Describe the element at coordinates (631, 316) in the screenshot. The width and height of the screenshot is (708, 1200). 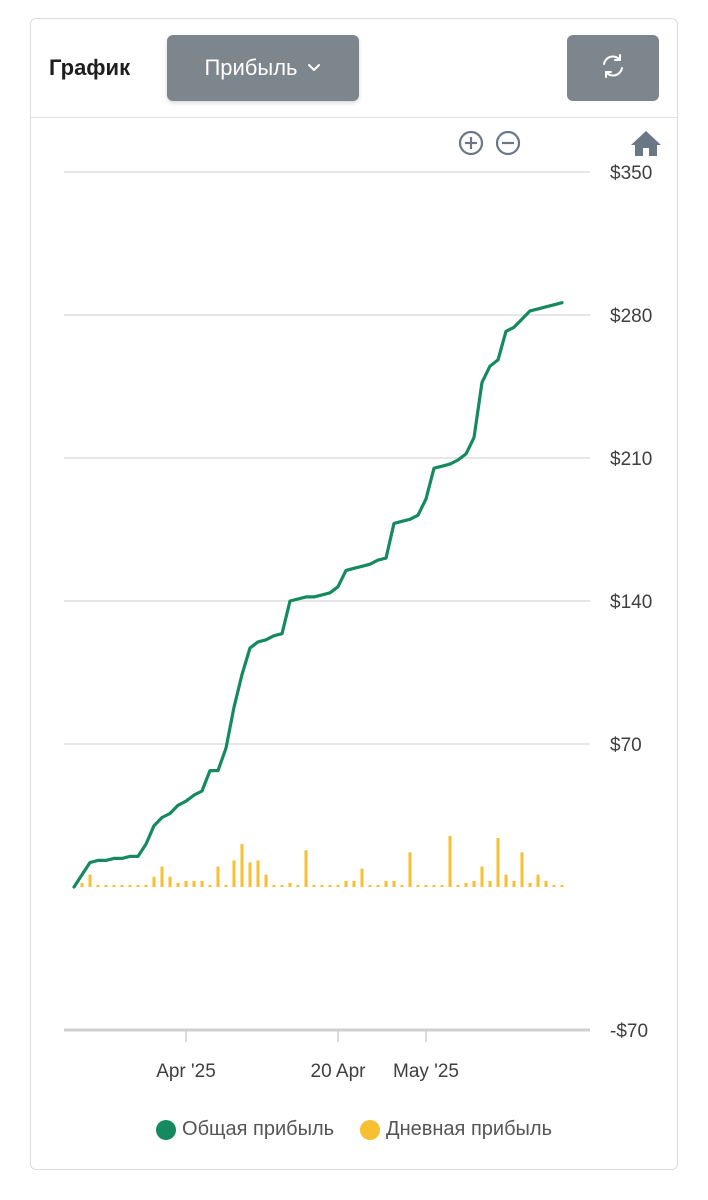
I see `y-tick-label: $280` at that location.